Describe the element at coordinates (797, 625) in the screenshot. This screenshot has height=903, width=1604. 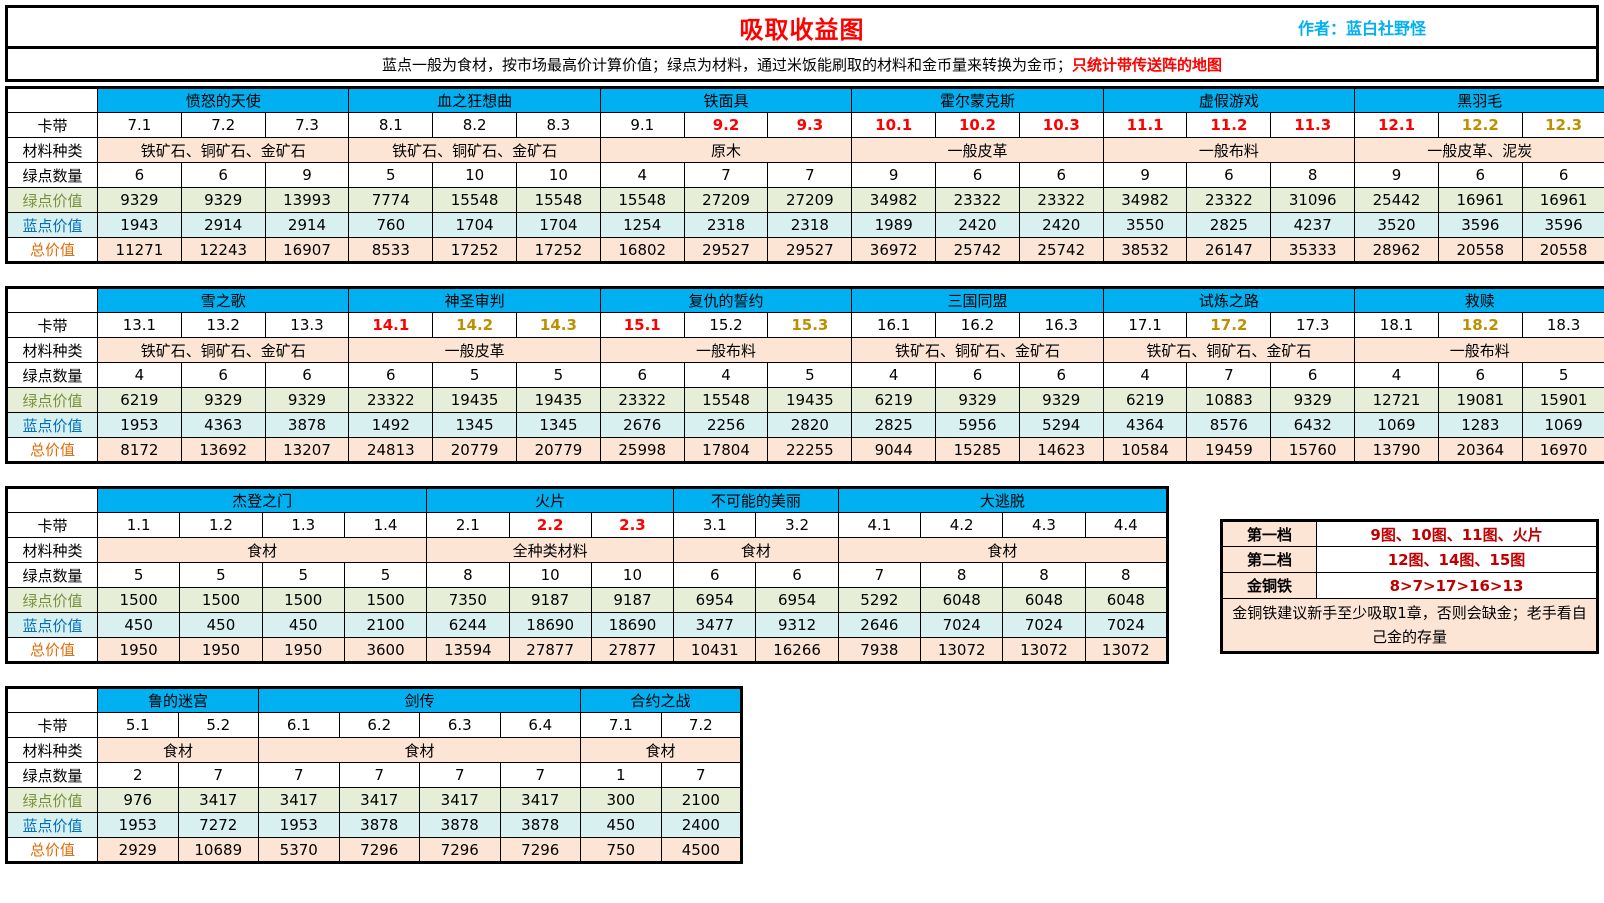
I see `blue-value-cell: 9312` at that location.